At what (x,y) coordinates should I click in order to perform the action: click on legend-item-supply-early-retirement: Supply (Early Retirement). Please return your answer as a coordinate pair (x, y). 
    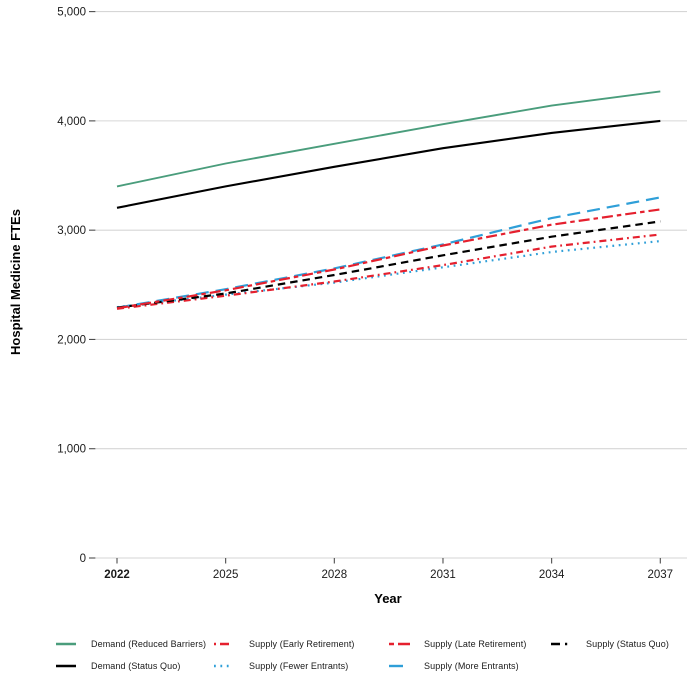
    Looking at the image, I should click on (284, 644).